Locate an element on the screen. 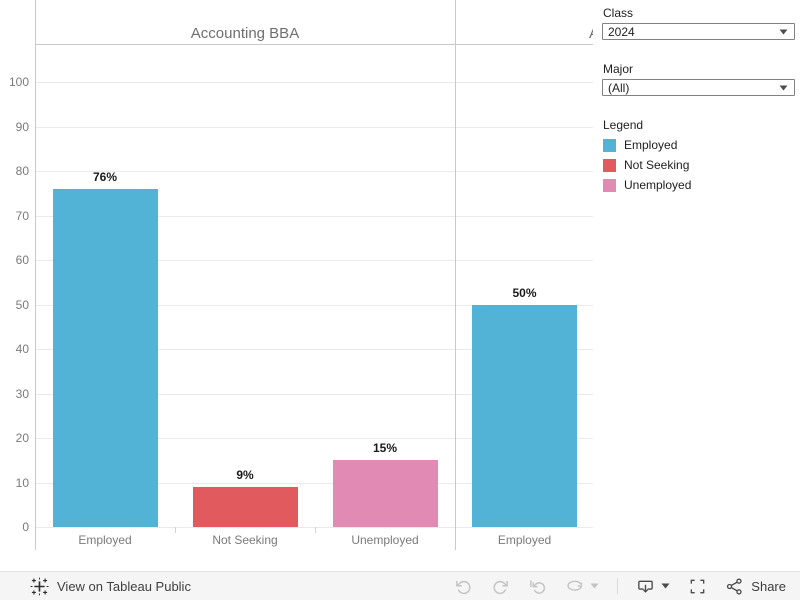 The height and width of the screenshot is (600, 800). y-axis-tick-label: 50 is located at coordinates (22, 305).